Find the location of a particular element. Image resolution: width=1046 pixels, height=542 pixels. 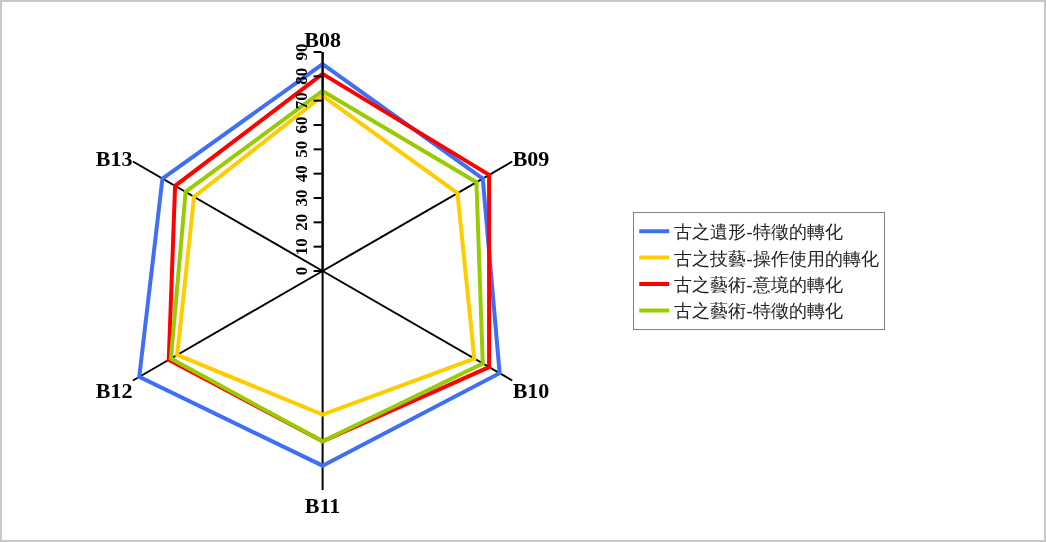

spoke-label: B10 is located at coordinates (531, 391).